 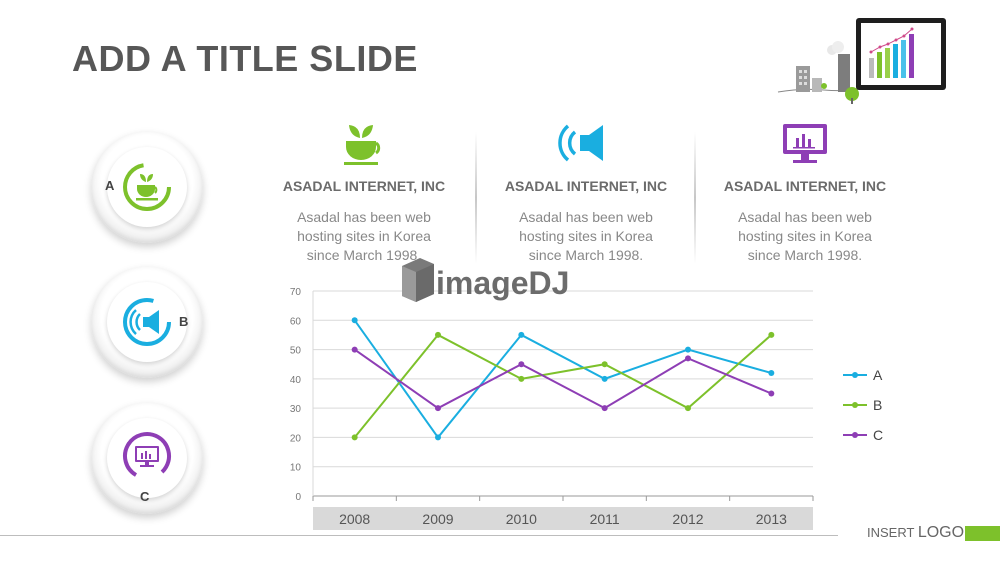 I want to click on badge-c: C, so click(x=147, y=458).